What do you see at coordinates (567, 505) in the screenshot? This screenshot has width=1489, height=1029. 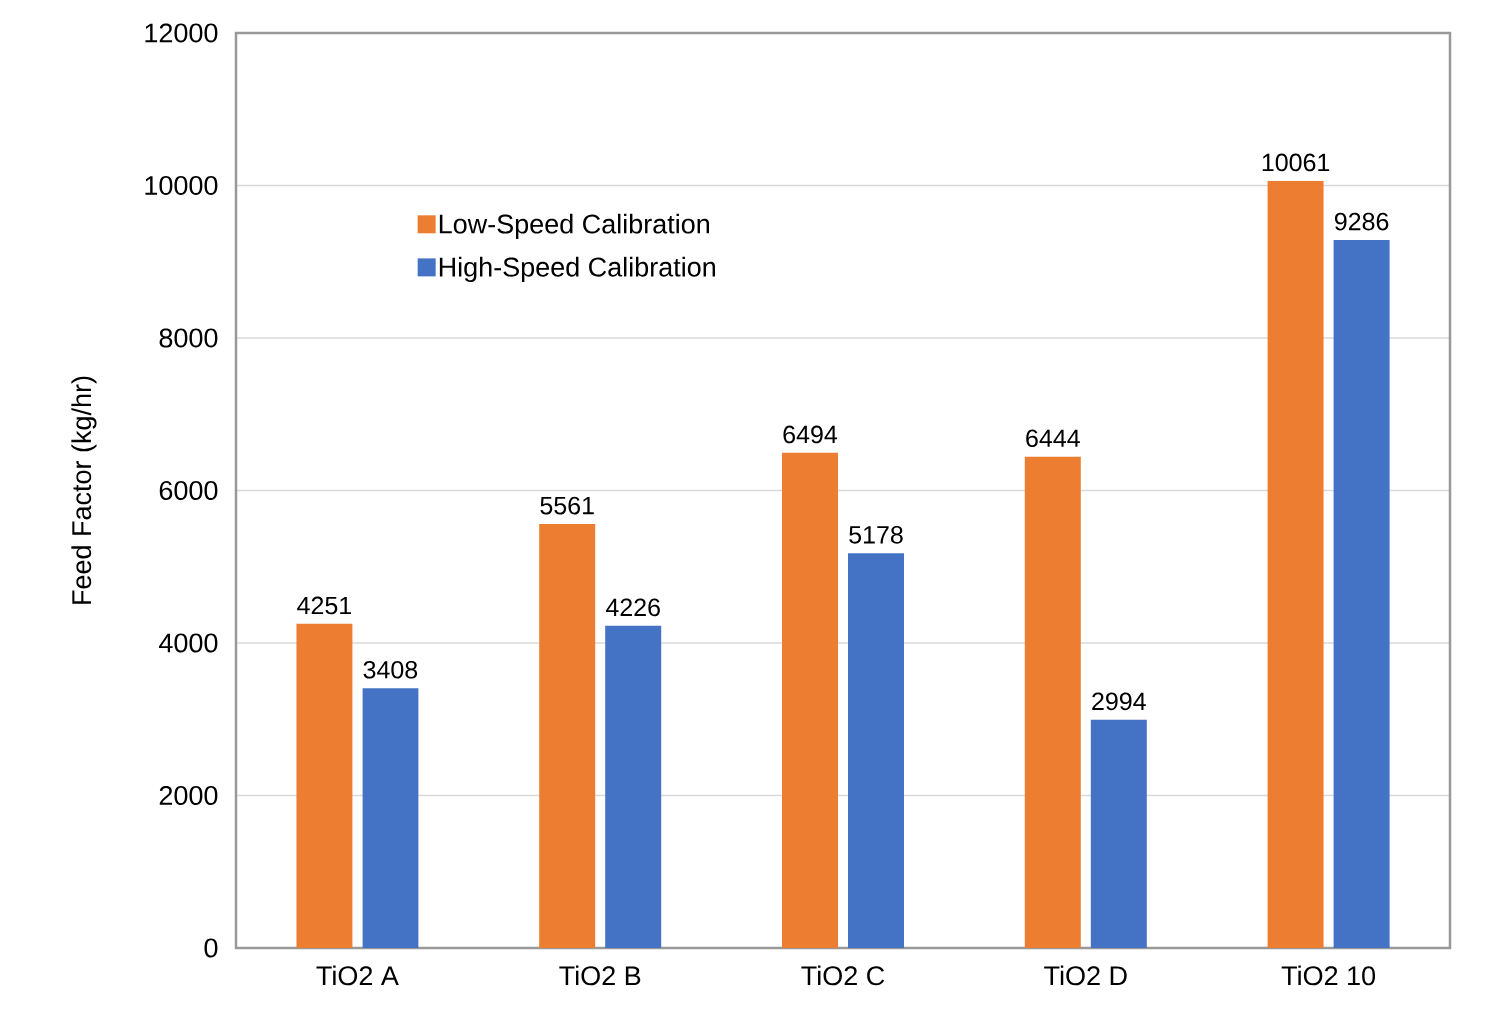 I see `data-label: 5561` at bounding box center [567, 505].